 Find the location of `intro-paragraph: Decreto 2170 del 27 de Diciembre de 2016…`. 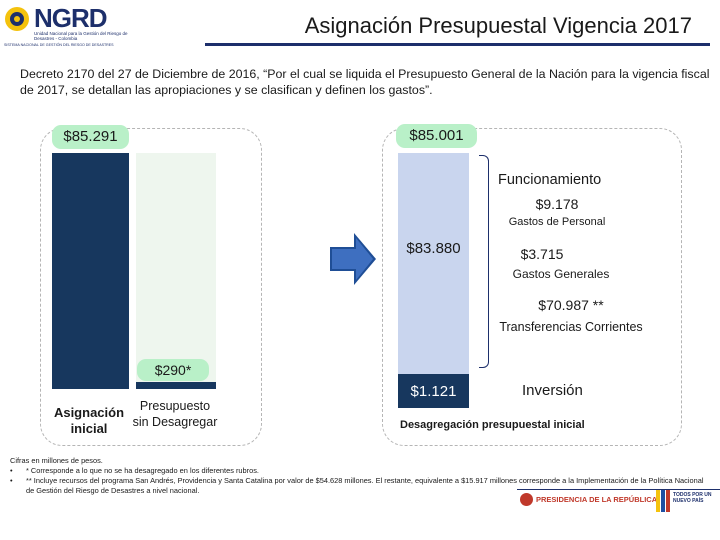

intro-paragraph: Decreto 2170 del 27 de Diciembre de 2016… is located at coordinates (365, 82).